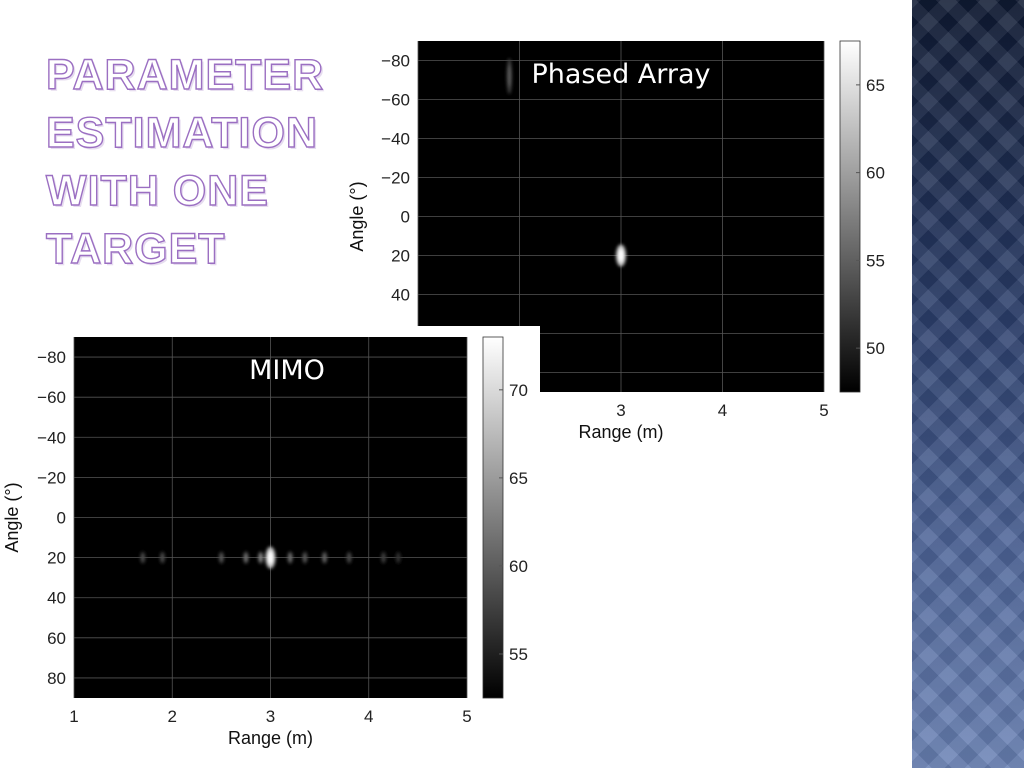 This screenshot has width=1024, height=768. What do you see at coordinates (181, 132) in the screenshot?
I see `slide-title-line: ESTIMATION` at bounding box center [181, 132].